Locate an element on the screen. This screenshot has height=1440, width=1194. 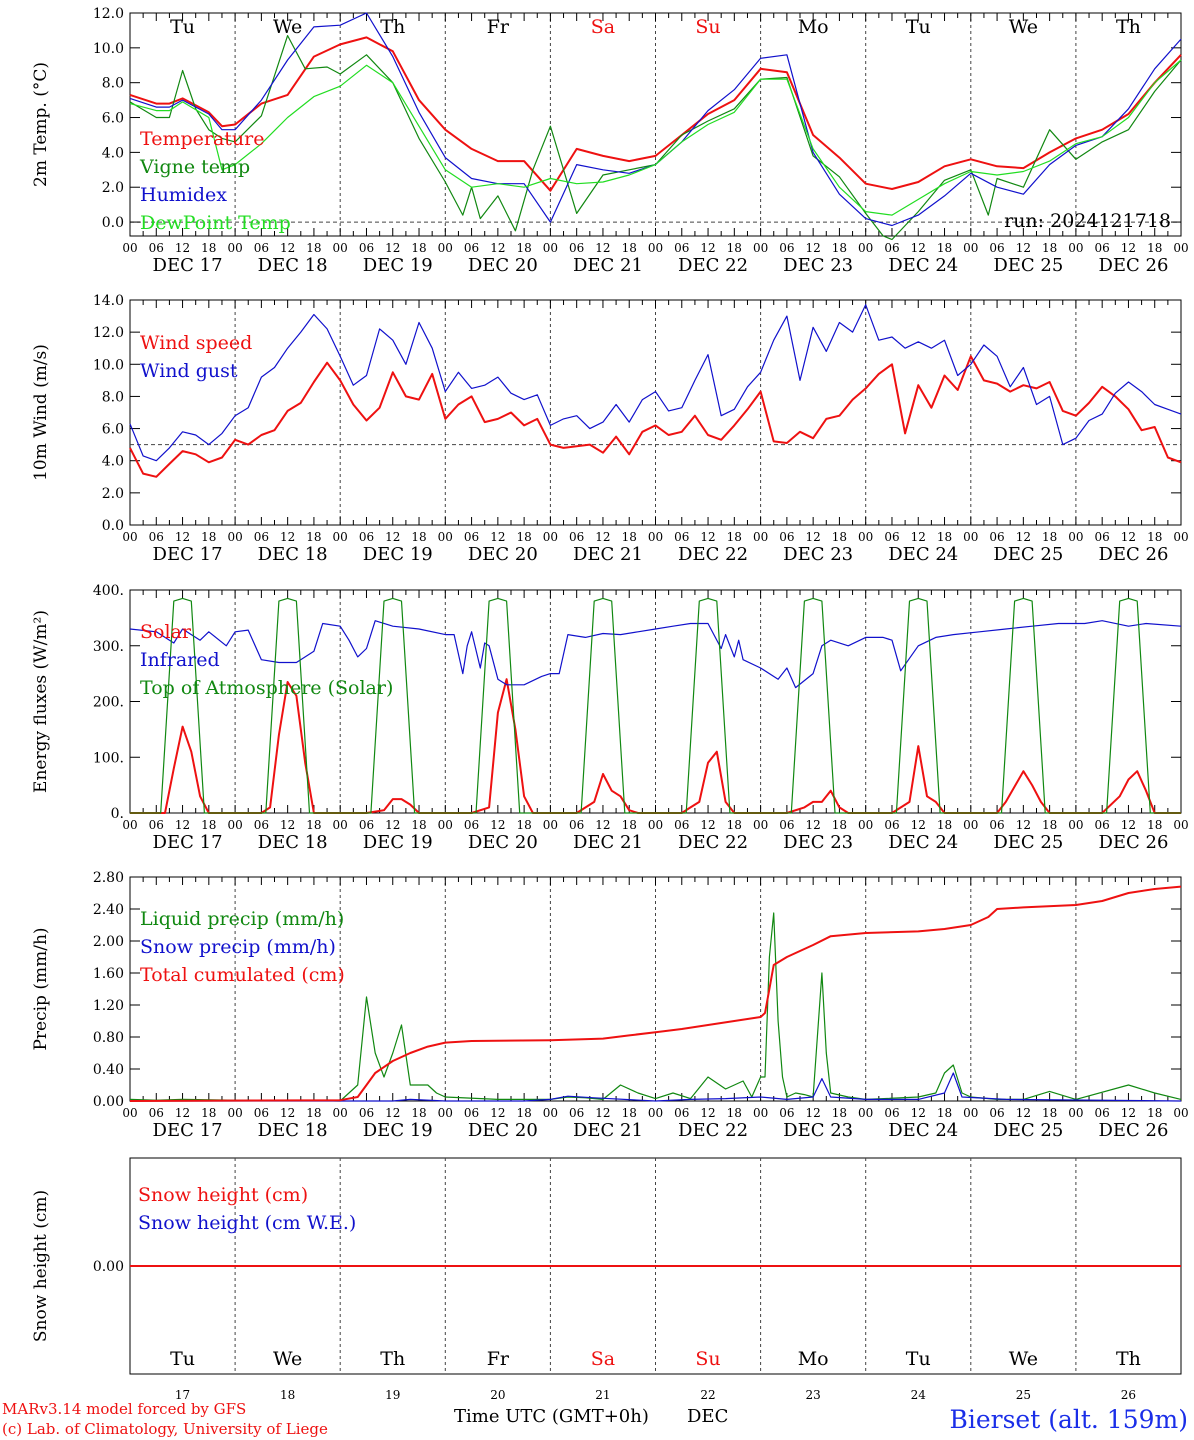
y-tick-label: 2.0 is located at coordinates (113, 188).